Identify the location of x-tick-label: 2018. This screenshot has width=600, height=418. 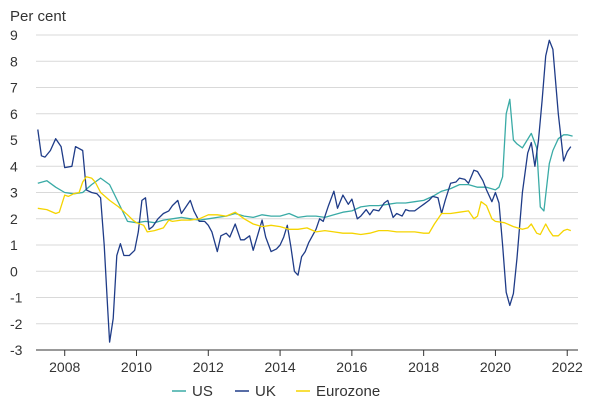
(423, 367).